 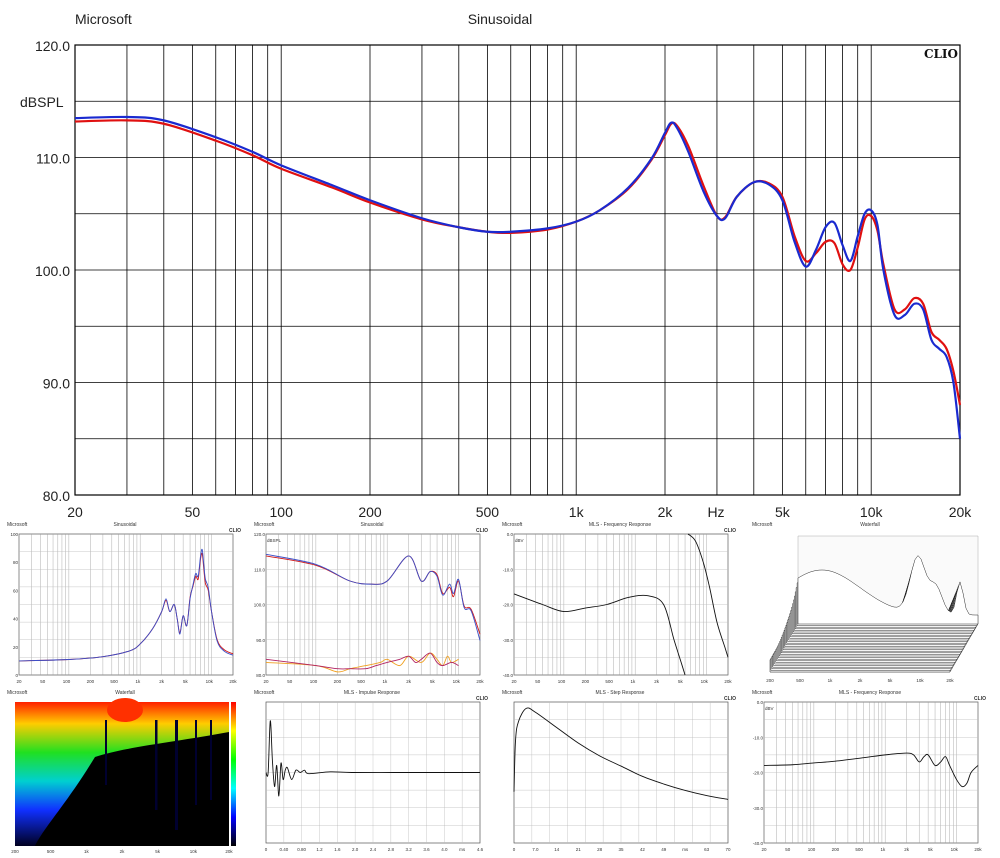 I want to click on thumb-x-tick-label: 1.2, so click(x=319, y=849).